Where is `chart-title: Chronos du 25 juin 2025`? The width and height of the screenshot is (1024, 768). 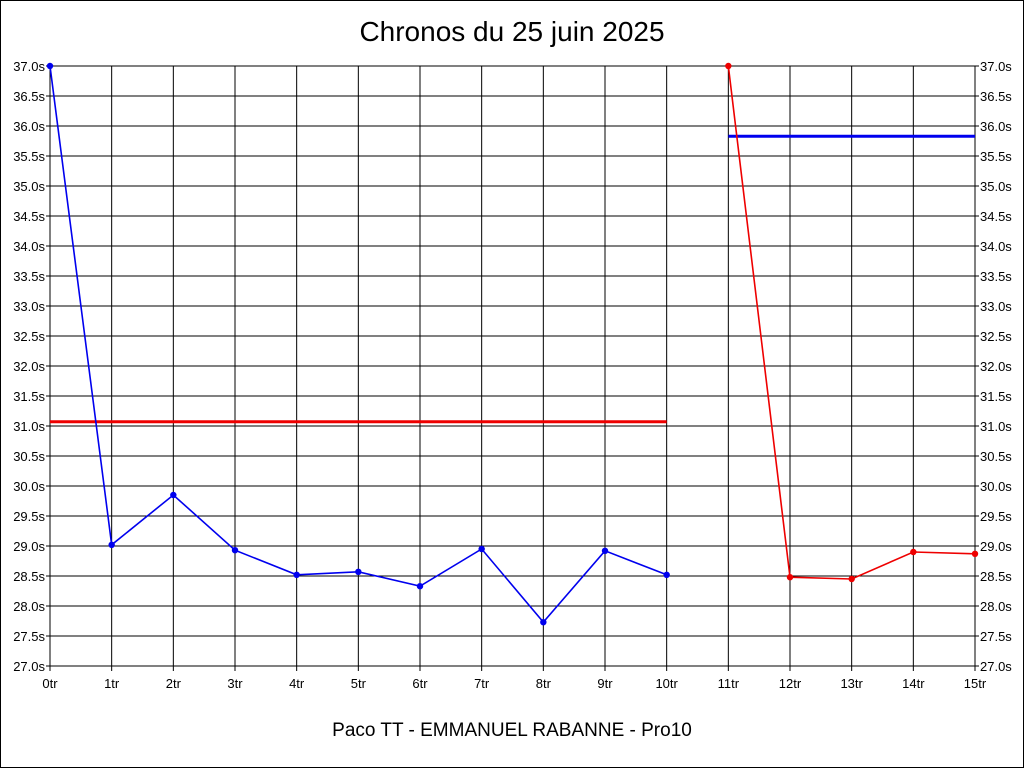
chart-title: Chronos du 25 juin 2025 is located at coordinates (512, 31).